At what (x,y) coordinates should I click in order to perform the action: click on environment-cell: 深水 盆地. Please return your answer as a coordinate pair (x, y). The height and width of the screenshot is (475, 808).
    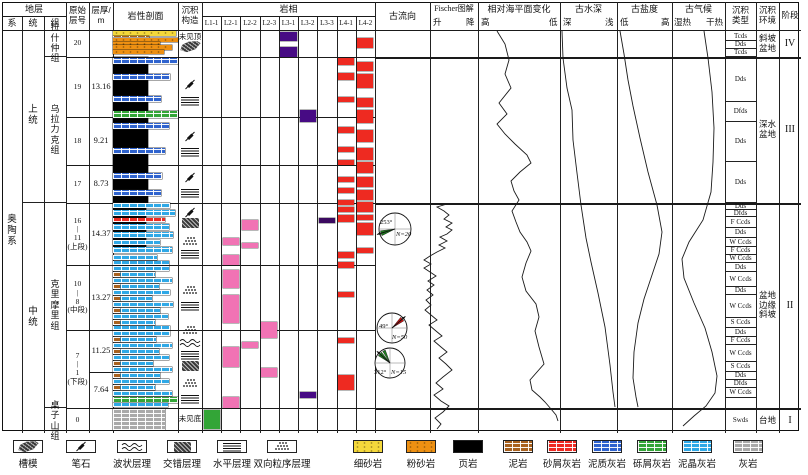
    Looking at the image, I should click on (767, 129).